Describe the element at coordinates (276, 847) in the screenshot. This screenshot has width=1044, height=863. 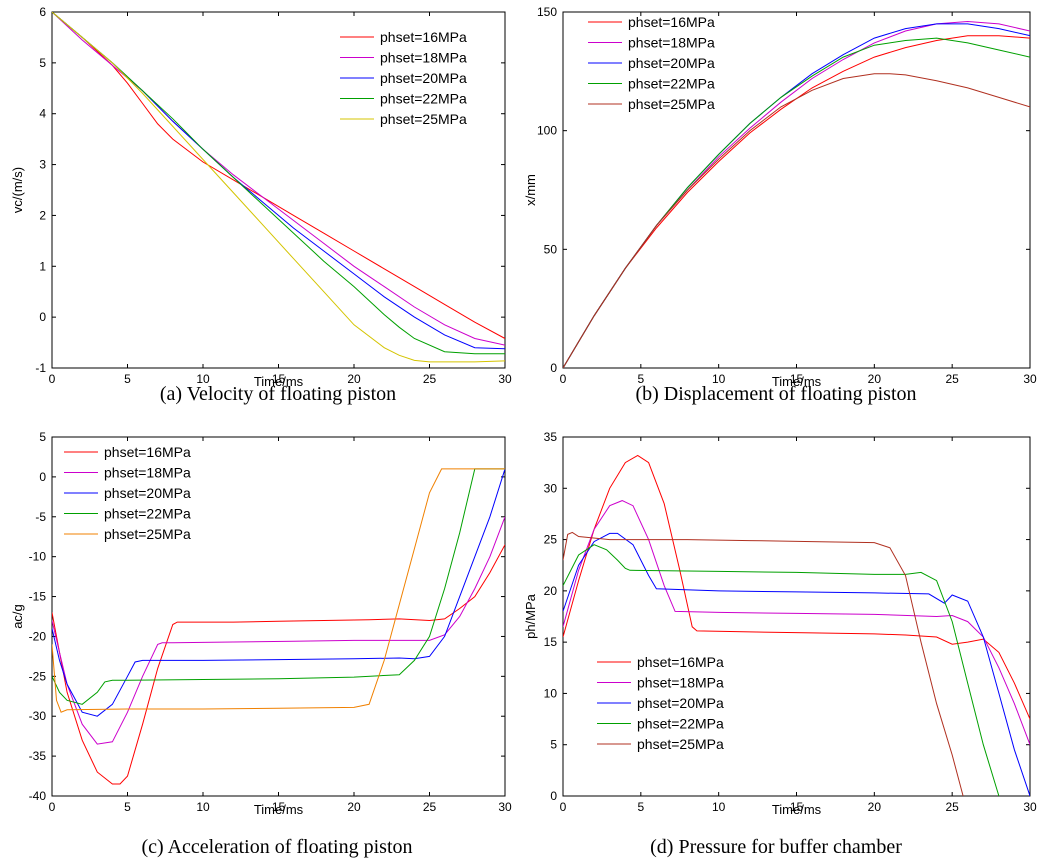
I see `panel-caption: (c) Acceleration of floating piston` at that location.